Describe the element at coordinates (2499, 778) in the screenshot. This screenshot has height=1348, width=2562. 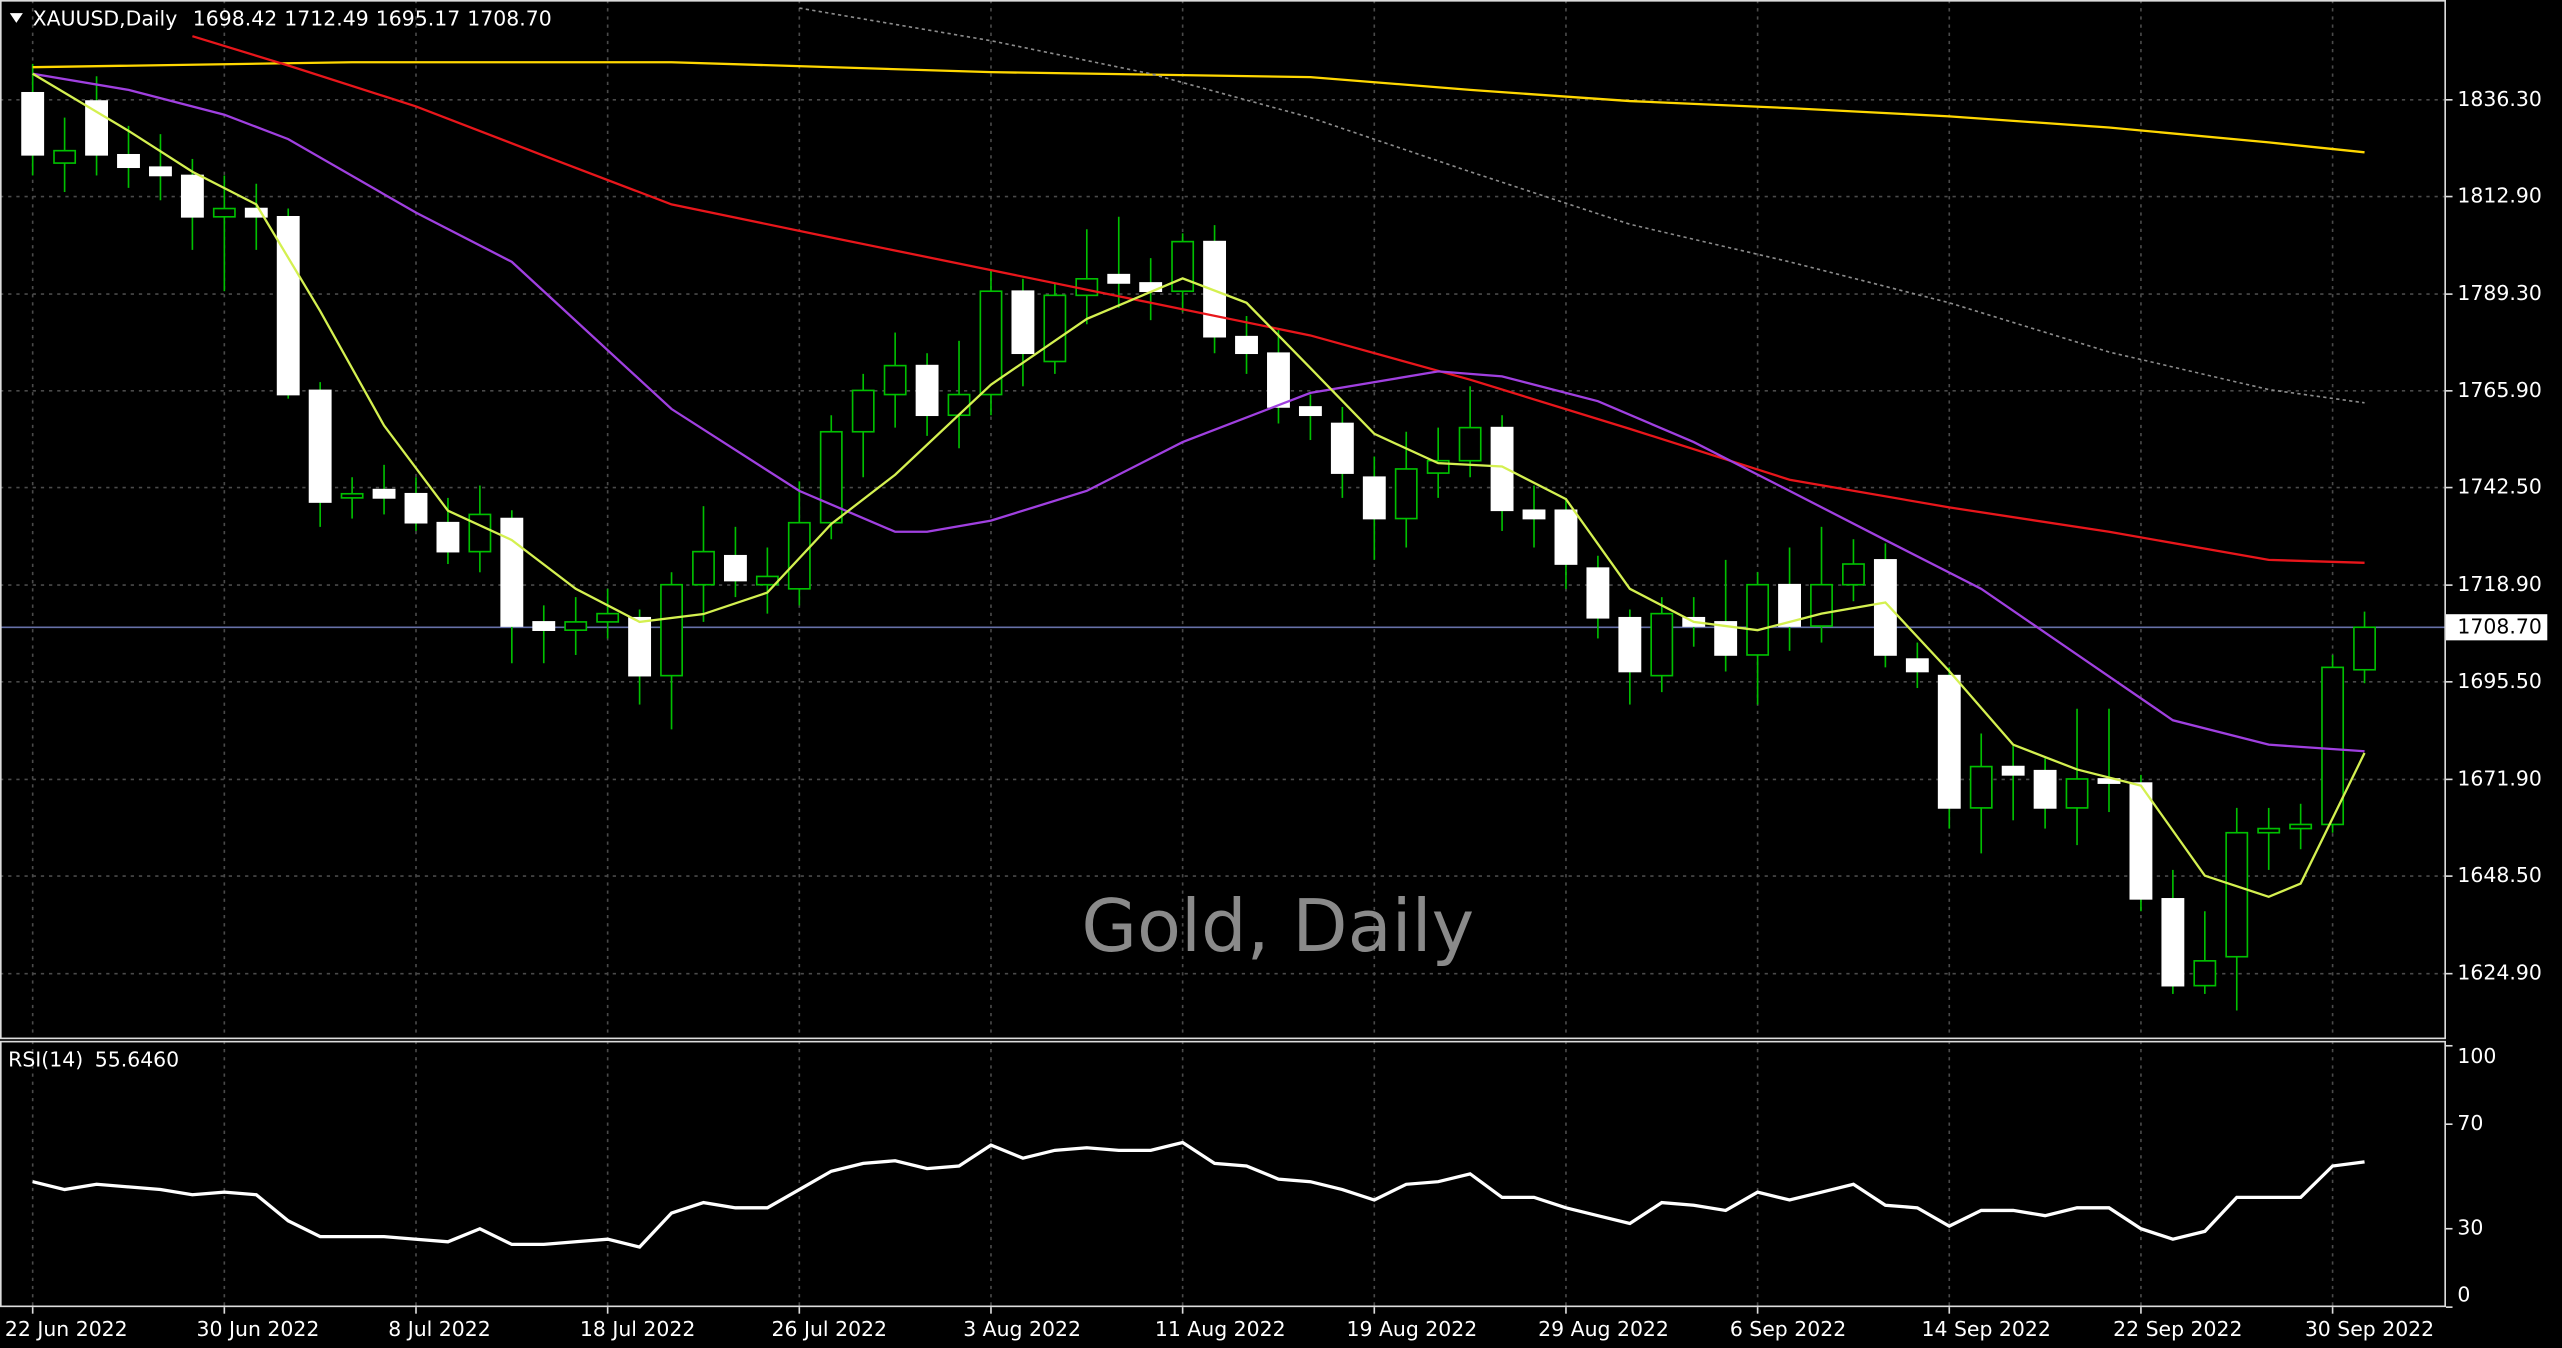
I see `y-tick-label: 1671.90` at that location.